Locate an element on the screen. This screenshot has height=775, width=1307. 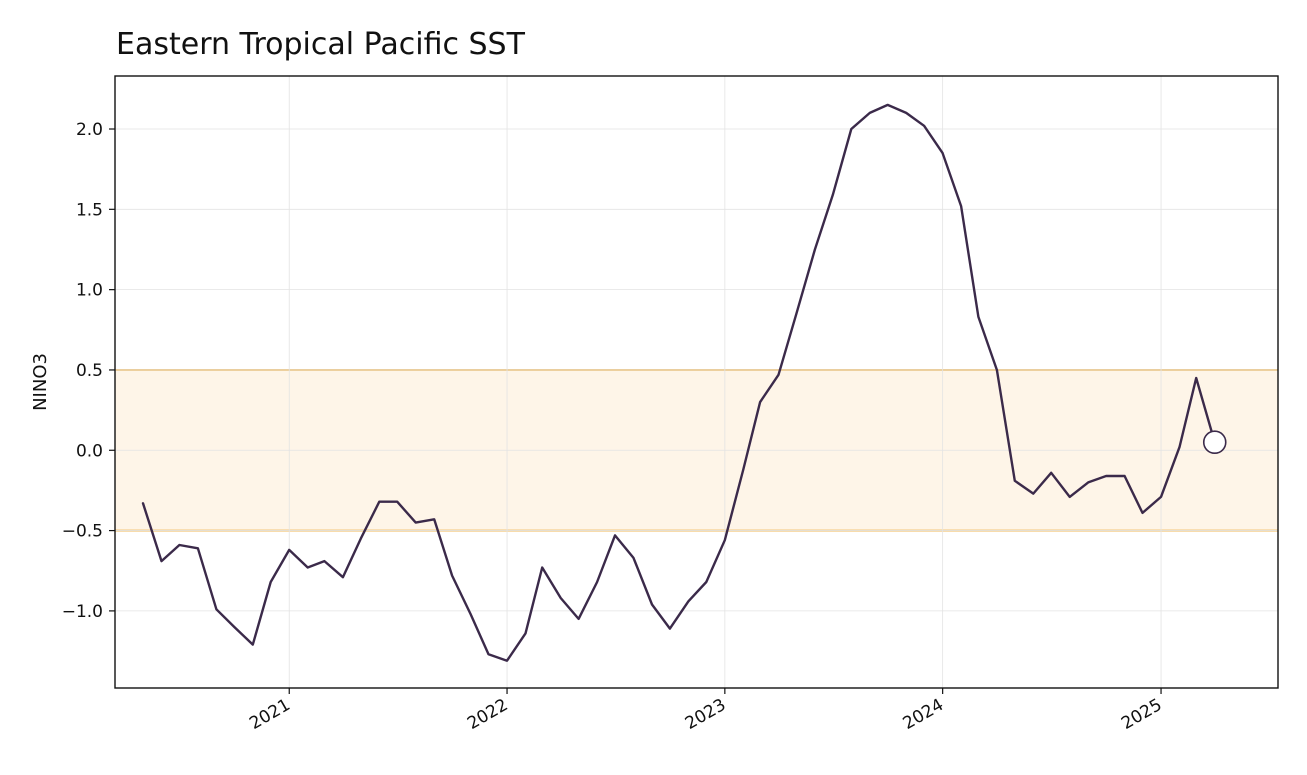
x-tick-label: 2025 is located at coordinates (1141, 714).